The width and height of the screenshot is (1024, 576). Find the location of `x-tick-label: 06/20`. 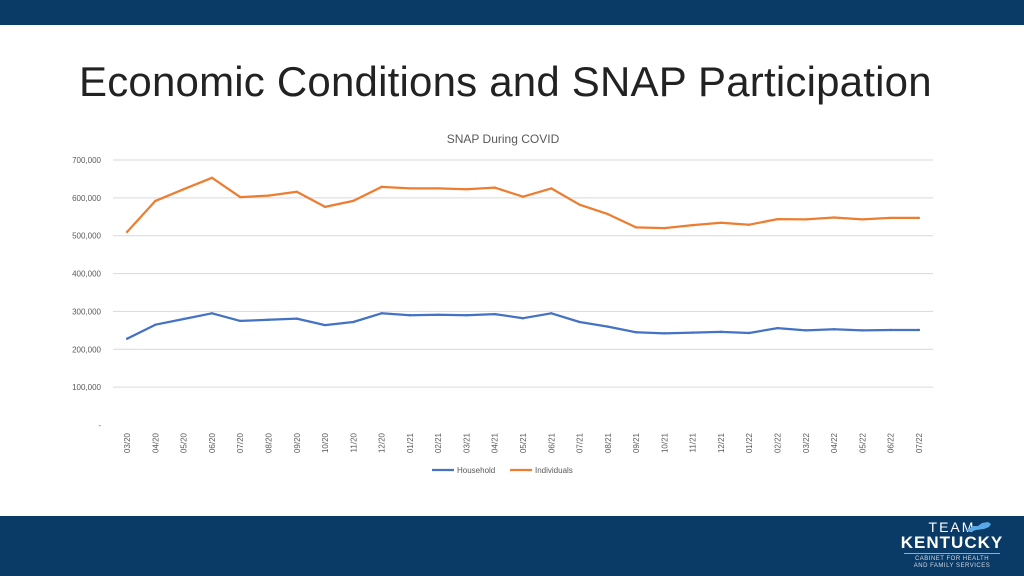

x-tick-label: 06/20 is located at coordinates (212, 442).